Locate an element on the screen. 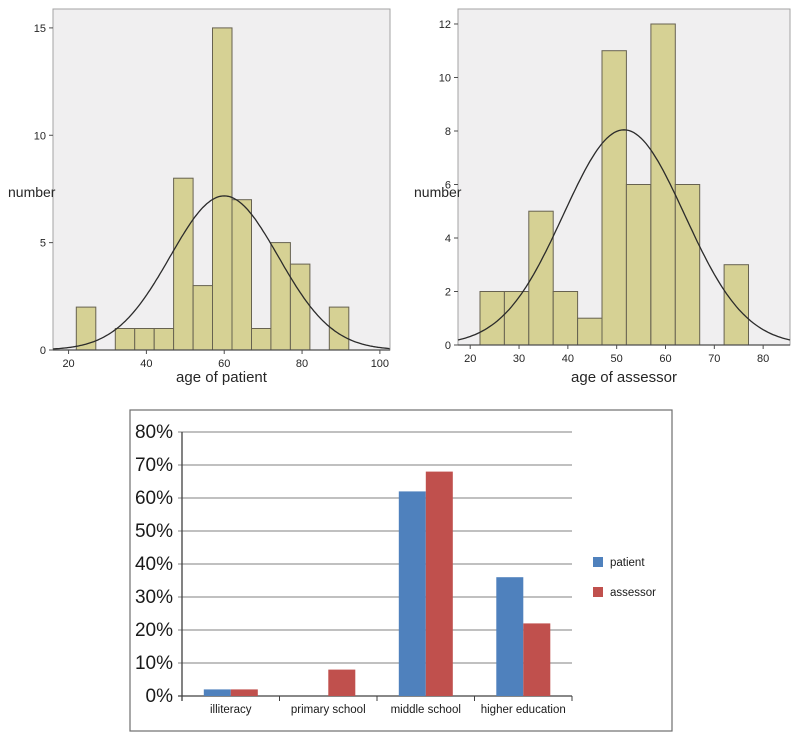 The width and height of the screenshot is (800, 740). y-tick-label: 40% is located at coordinates (154, 564).